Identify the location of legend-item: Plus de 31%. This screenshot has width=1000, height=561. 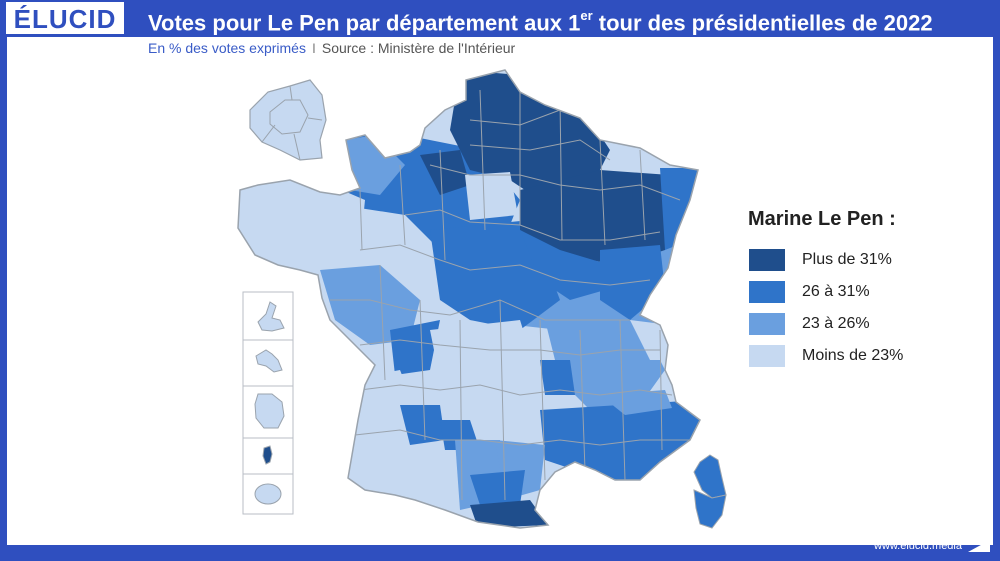
(825, 260).